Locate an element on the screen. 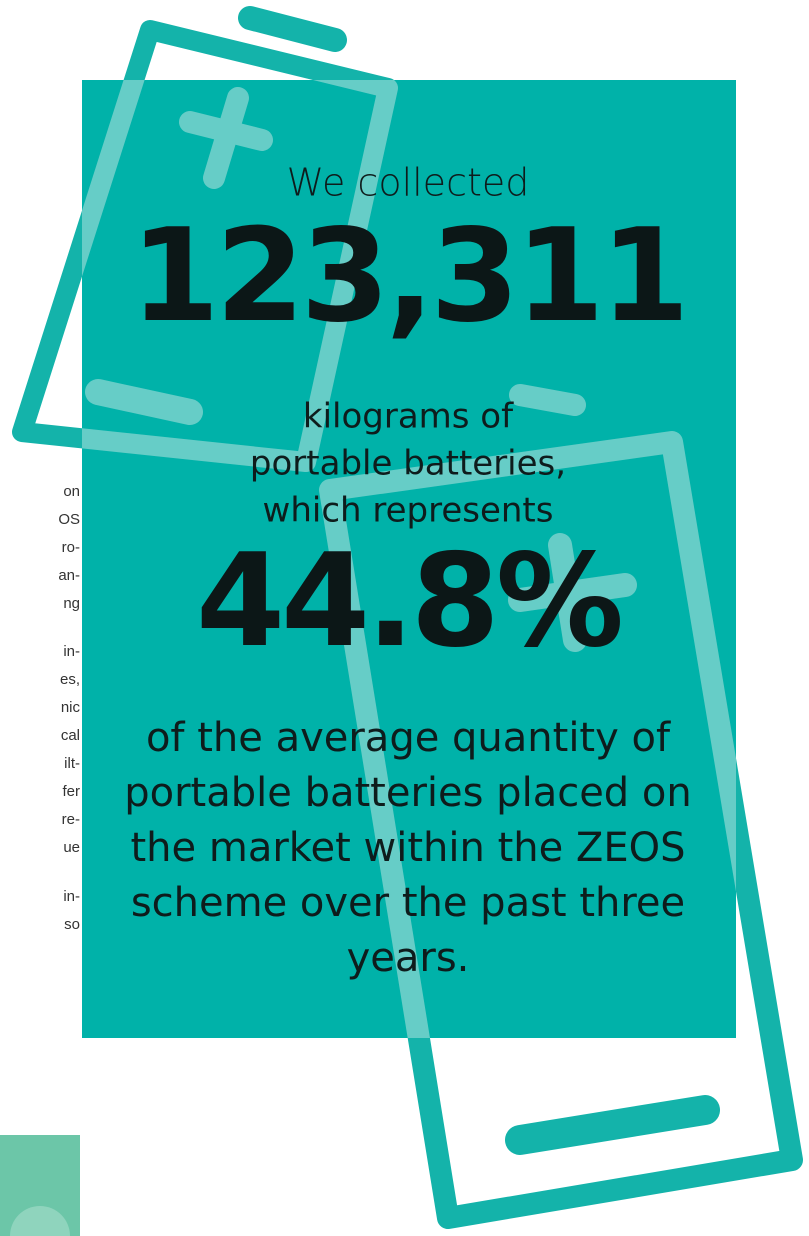 The width and height of the screenshot is (809, 1236). side-line: cal is located at coordinates (70, 735).